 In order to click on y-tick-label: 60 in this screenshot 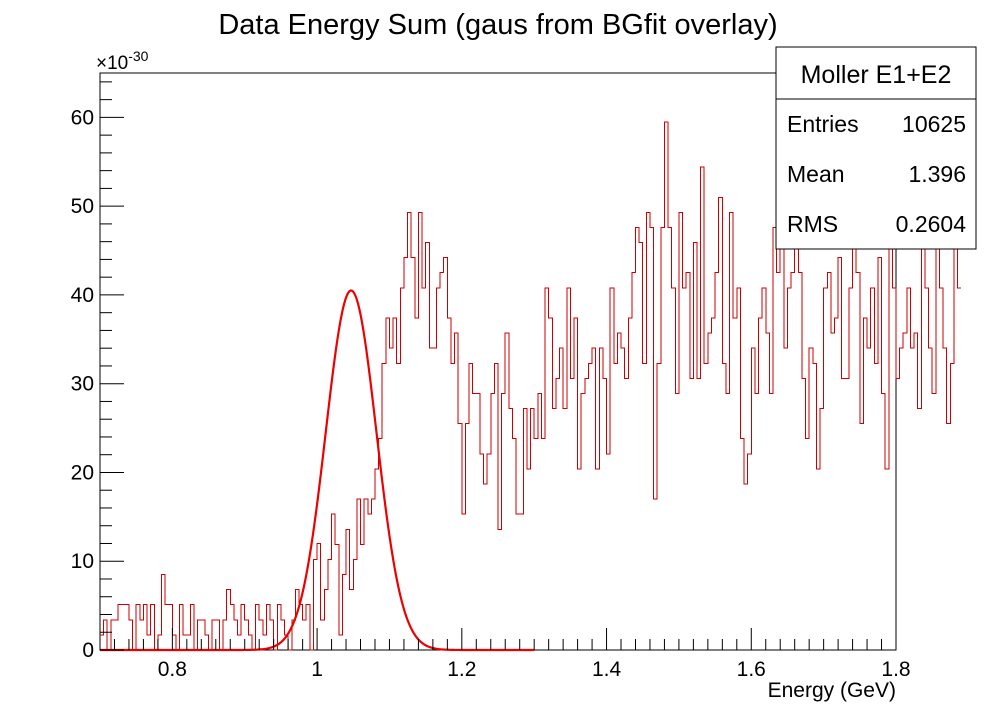, I will do `click(82, 117)`.